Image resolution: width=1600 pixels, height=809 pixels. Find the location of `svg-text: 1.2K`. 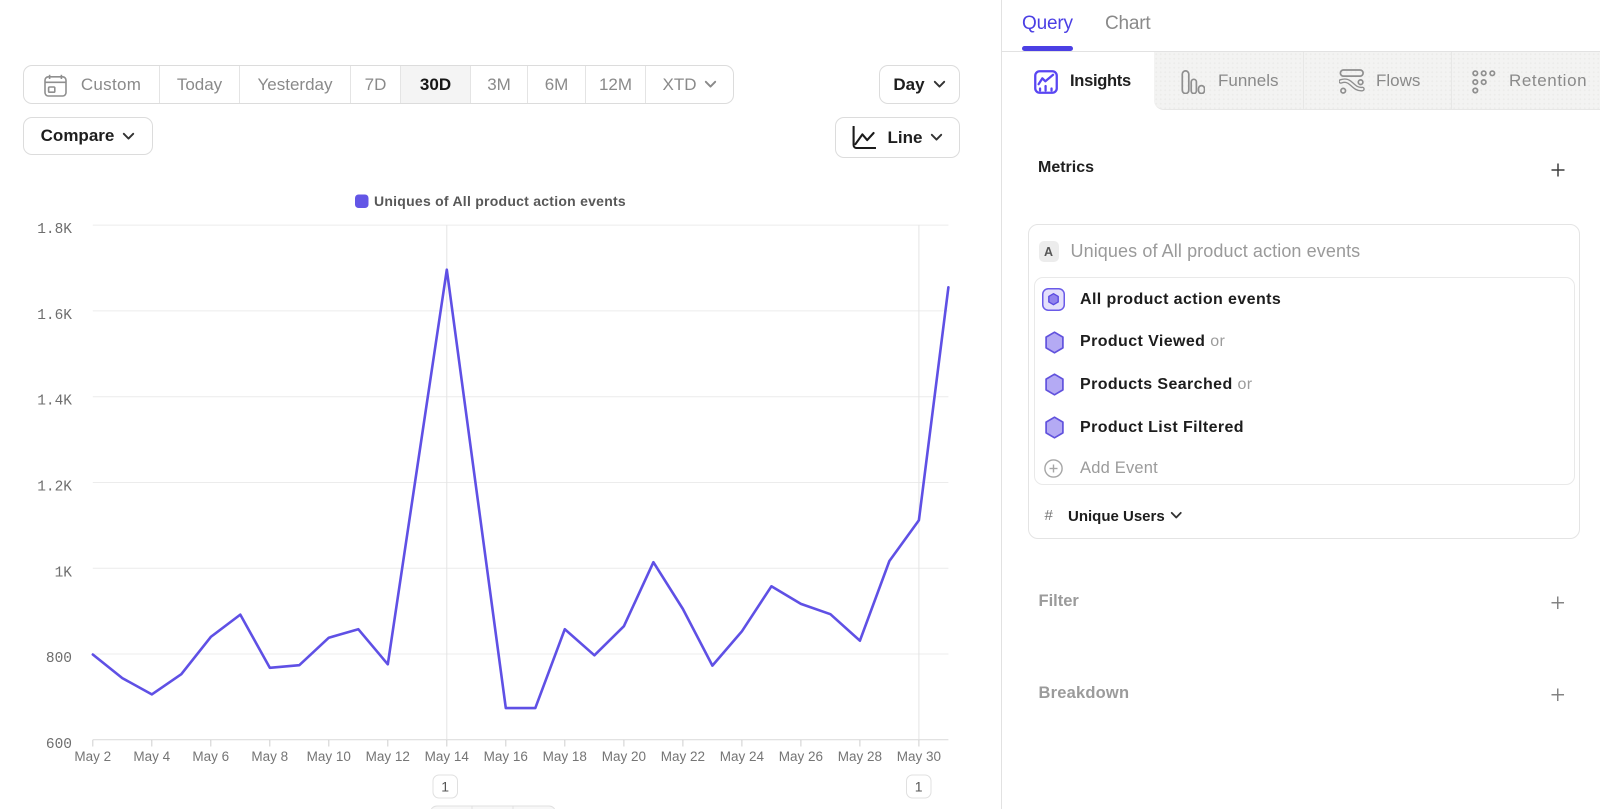

svg-text: 1.2K is located at coordinates (54, 488).